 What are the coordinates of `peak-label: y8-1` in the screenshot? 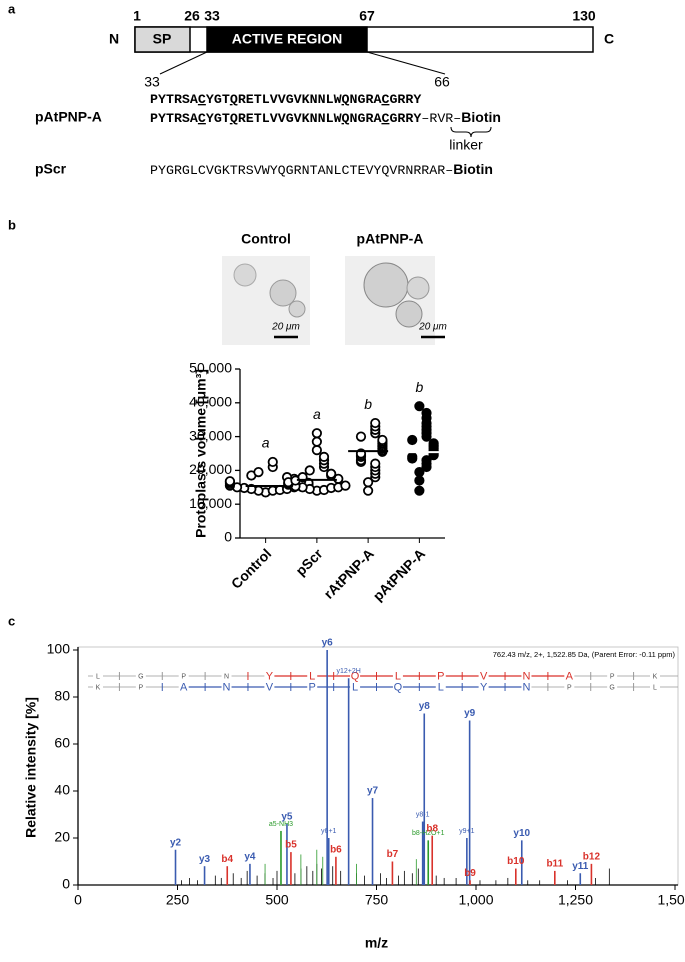 It's located at (423, 814).